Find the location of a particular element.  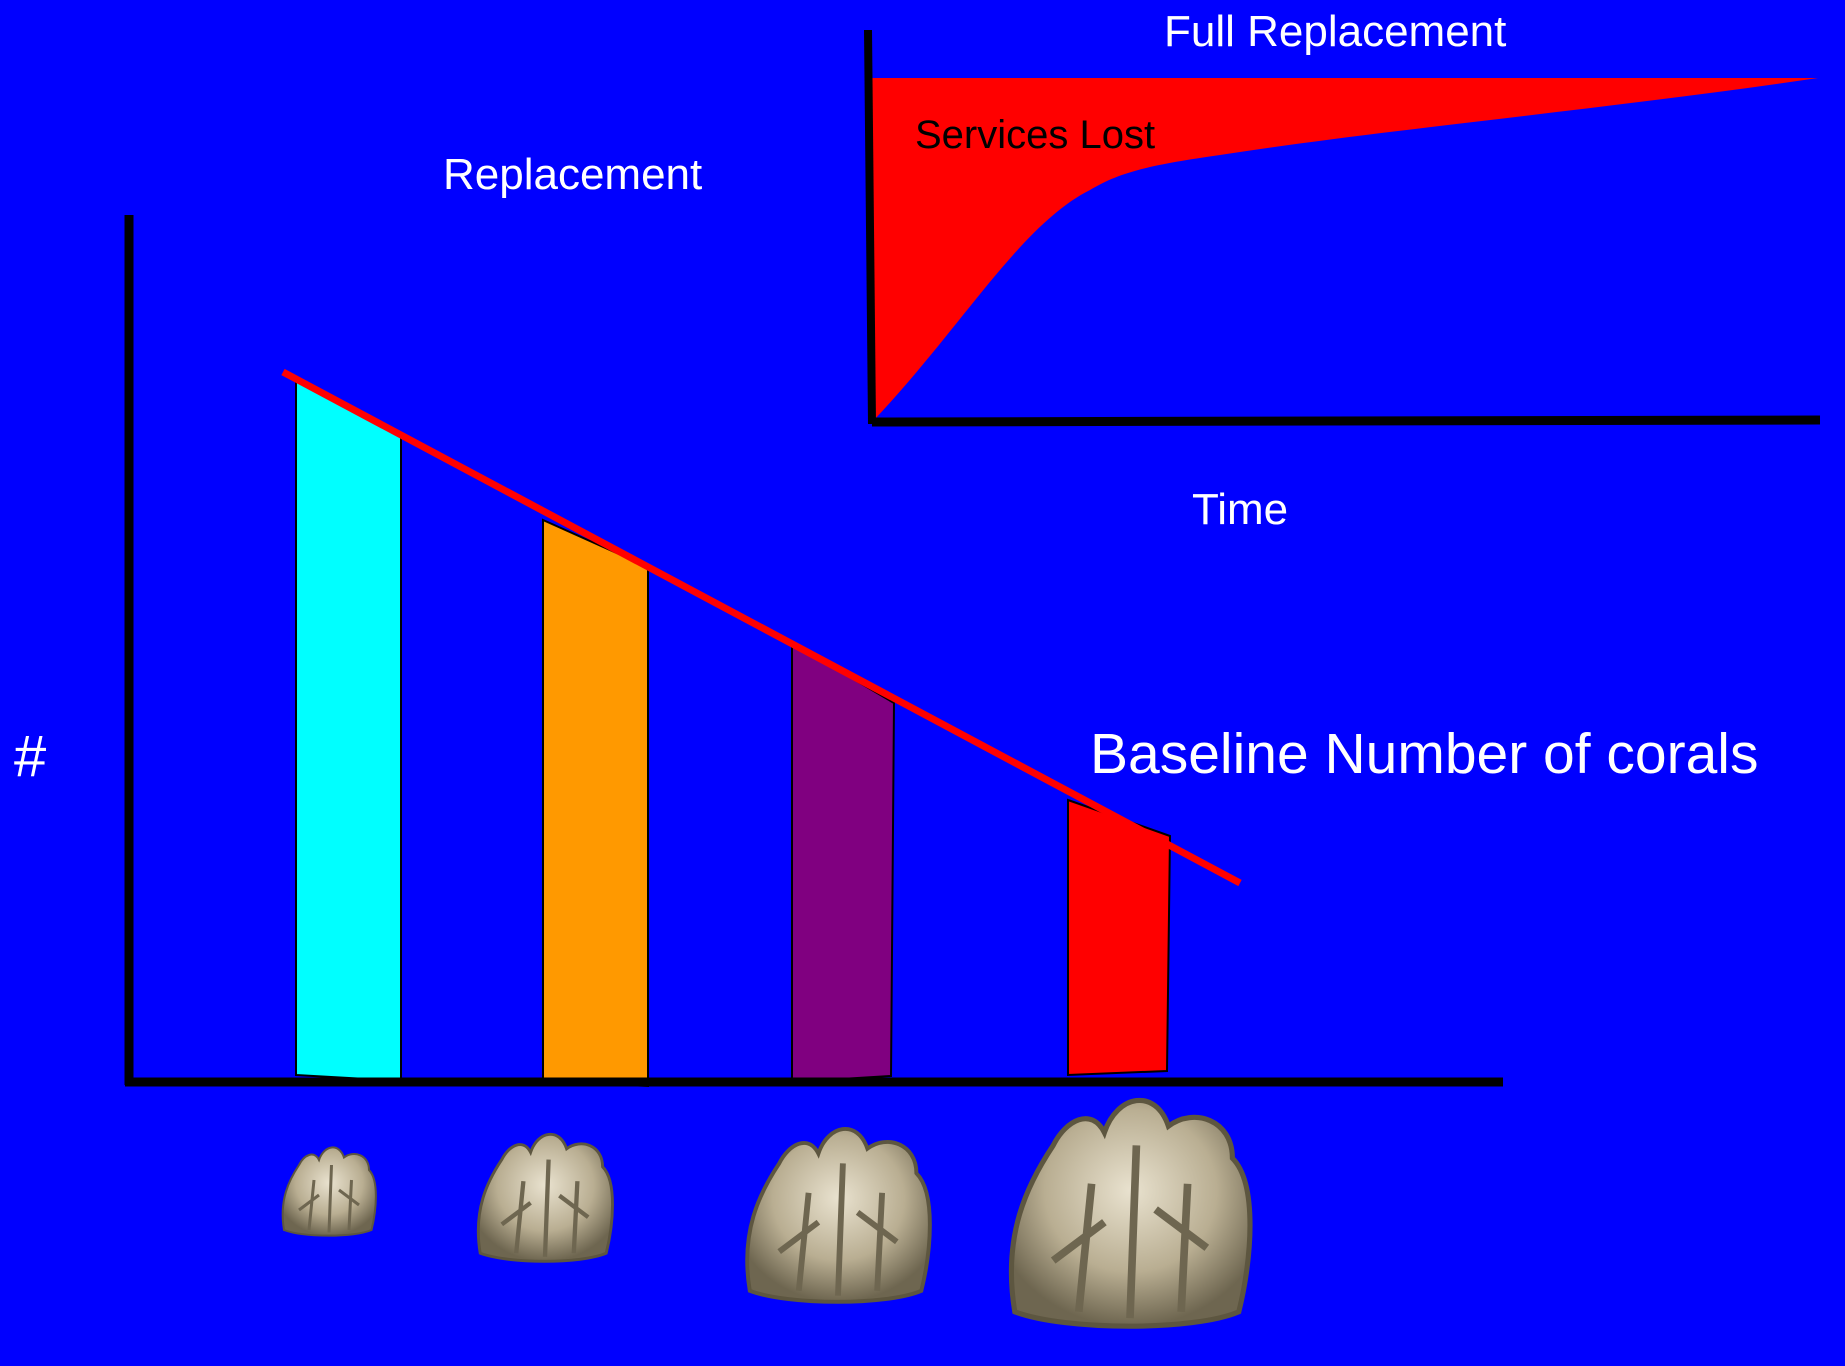

cyan-bar is located at coordinates (348, 729).